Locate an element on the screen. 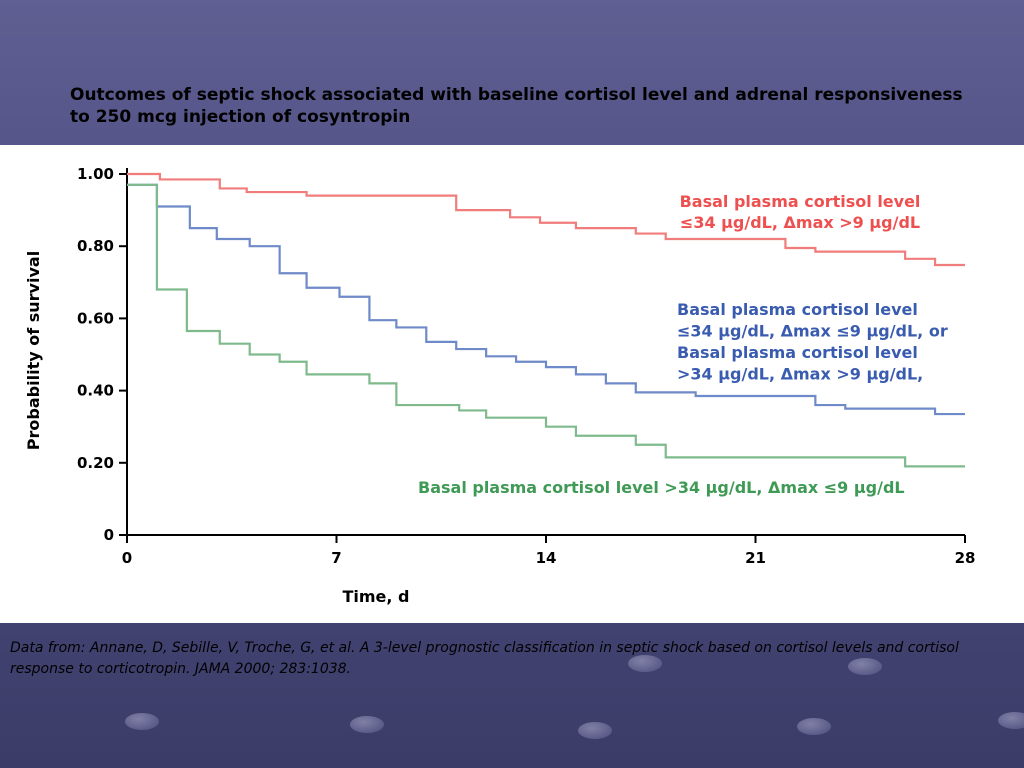 Image resolution: width=1024 pixels, height=768 pixels. x-tick-label: 0 is located at coordinates (127, 558).